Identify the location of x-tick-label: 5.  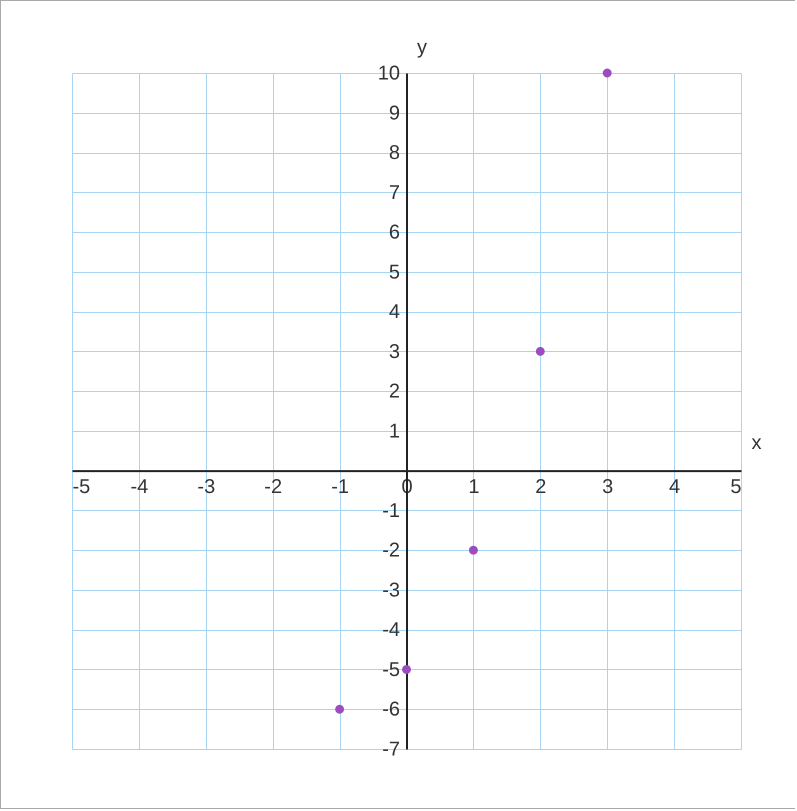
(736, 487).